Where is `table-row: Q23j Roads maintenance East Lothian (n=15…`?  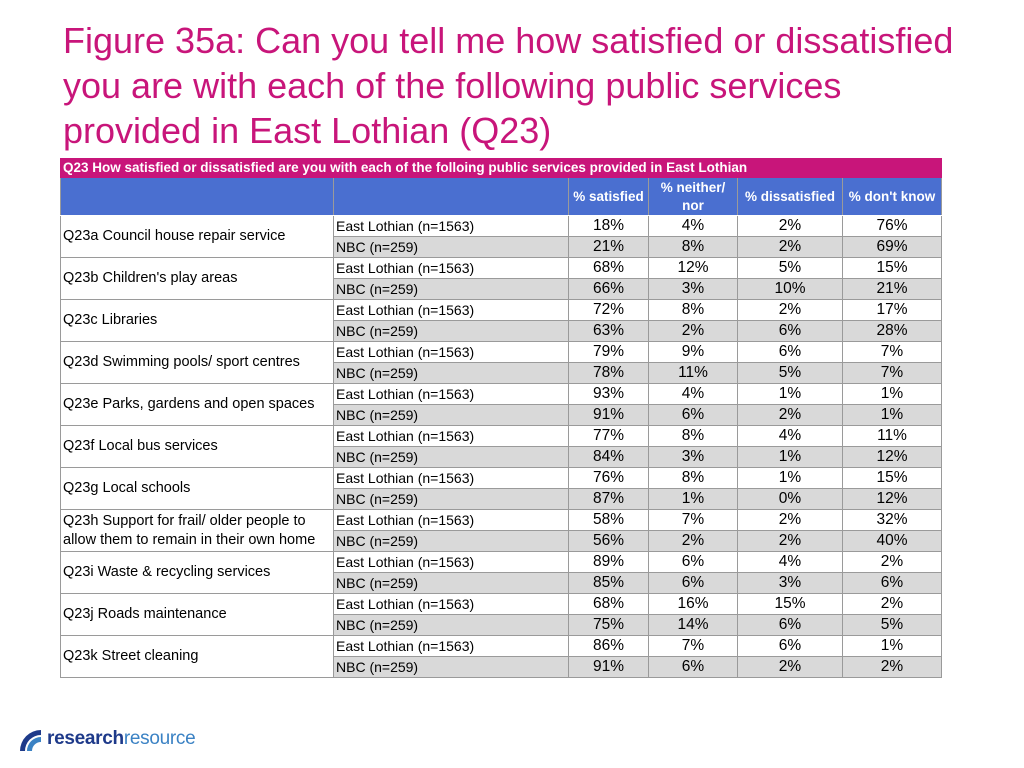
table-row: Q23j Roads maintenance East Lothian (n=15… is located at coordinates (501, 614).